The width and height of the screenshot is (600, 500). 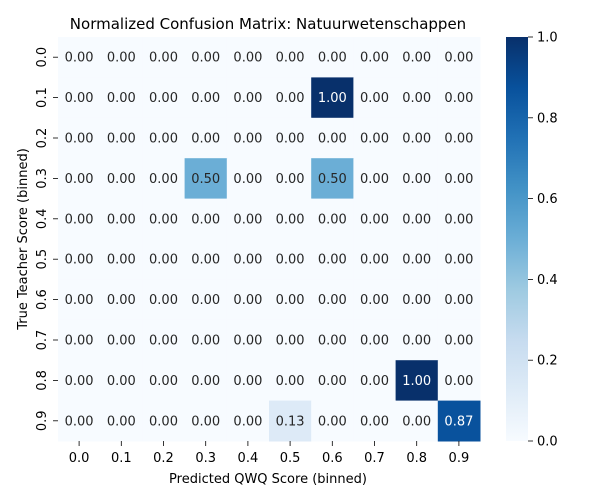 What do you see at coordinates (269, 453) in the screenshot?
I see `x-axis-ticks: 0.0 0.1 0.2 0.3 0.4 0.5 0.6 0.7 0.8 0.9` at bounding box center [269, 453].